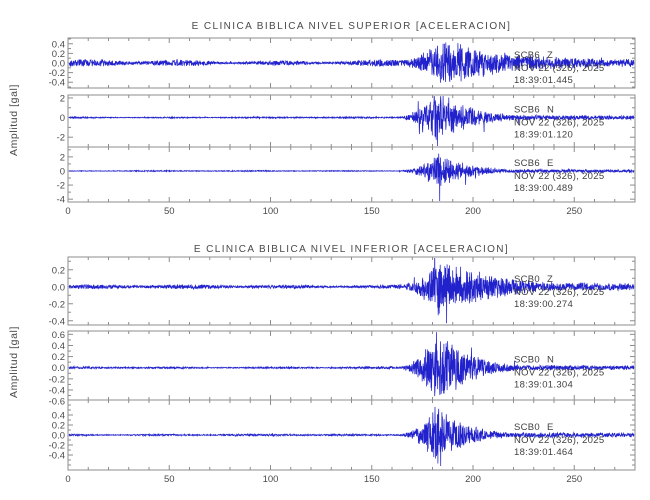 The width and height of the screenshot is (650, 500). What do you see at coordinates (351, 121) in the screenshot?
I see `waveform-trace-scb6-n` at bounding box center [351, 121].